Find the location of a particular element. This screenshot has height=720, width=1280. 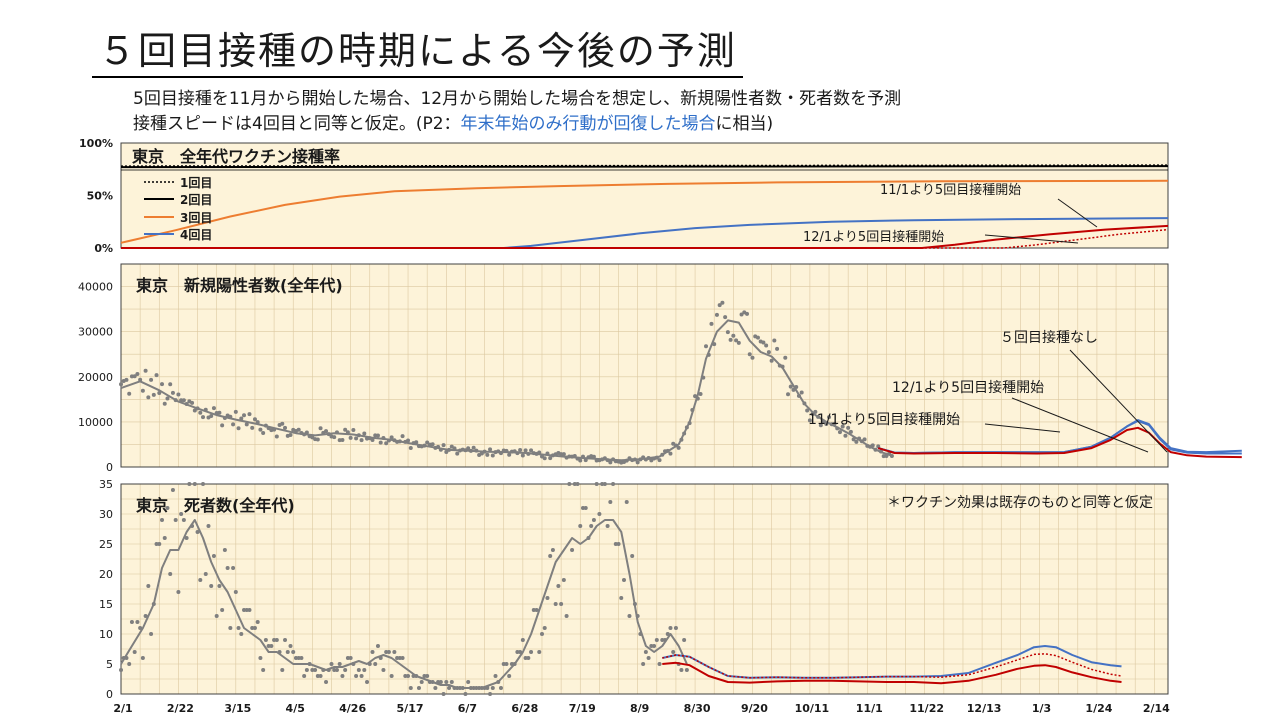

panel-title: 東京 新規陽性者数(全年代) is located at coordinates (239, 285).